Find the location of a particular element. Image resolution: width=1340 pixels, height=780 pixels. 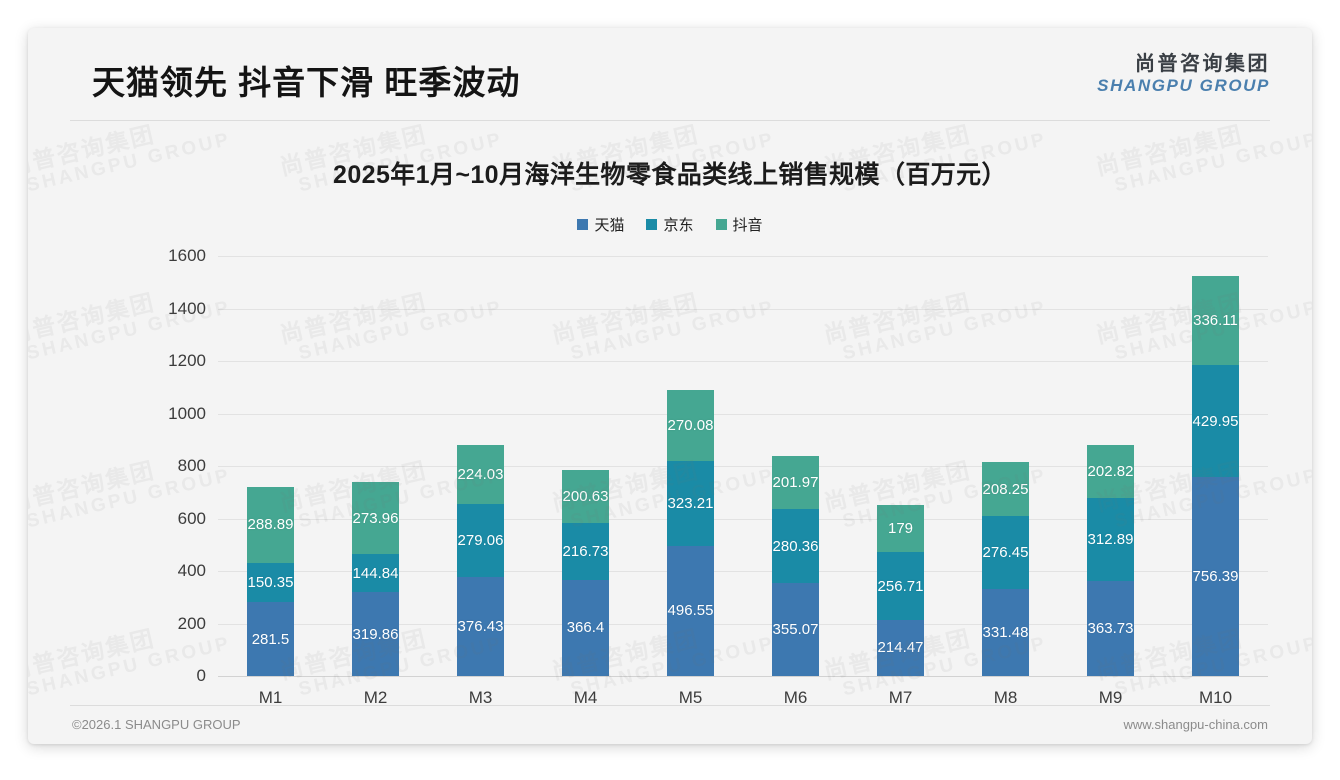

bar-value-label: 214.47 is located at coordinates (900, 648).